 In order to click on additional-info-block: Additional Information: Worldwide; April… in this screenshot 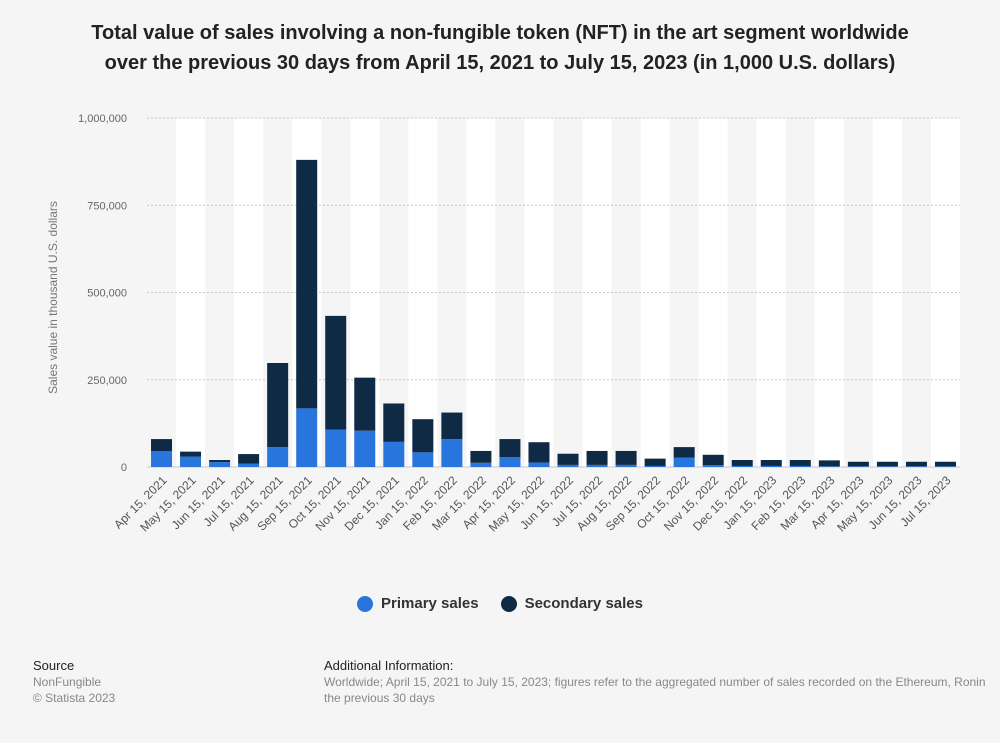, I will do `click(662, 682)`.